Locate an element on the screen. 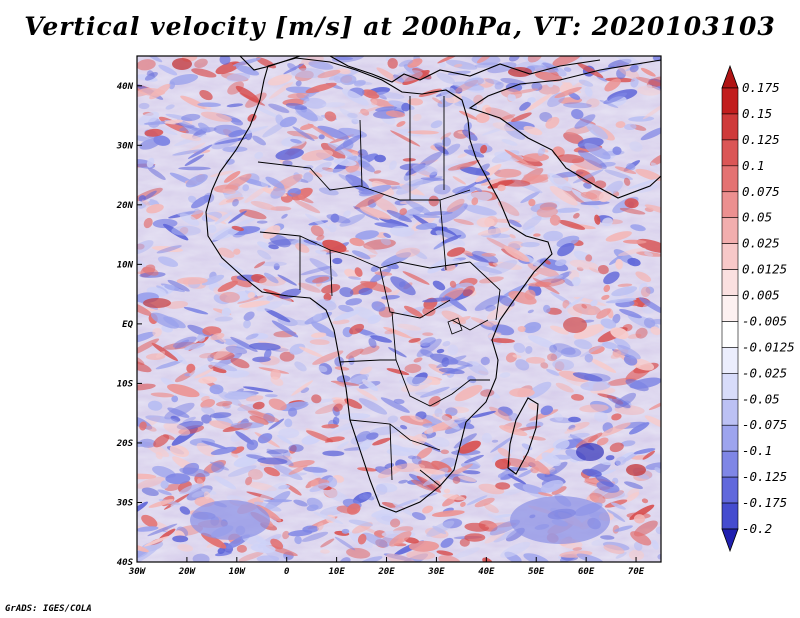 This screenshot has width=800, height=618. colorbar-label: 0.1 is located at coordinates (753, 165).